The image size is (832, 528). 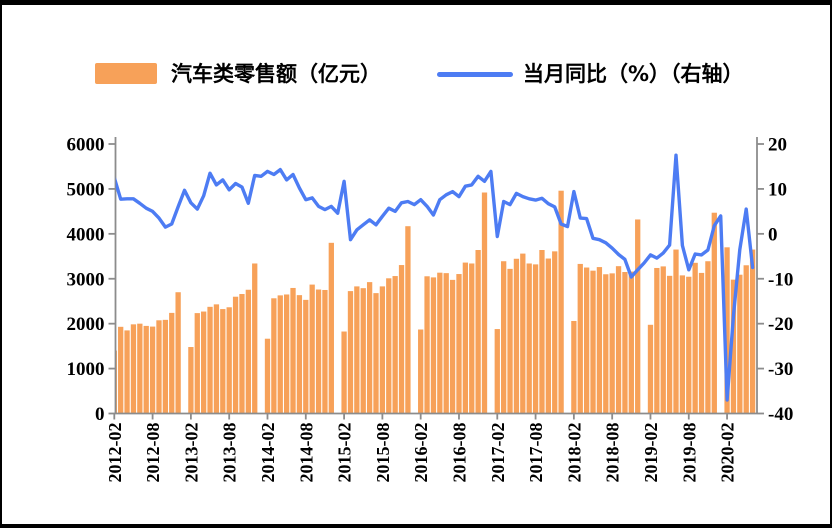 I want to click on x-axis-tick-label: 2017-08, so click(x=536, y=453).